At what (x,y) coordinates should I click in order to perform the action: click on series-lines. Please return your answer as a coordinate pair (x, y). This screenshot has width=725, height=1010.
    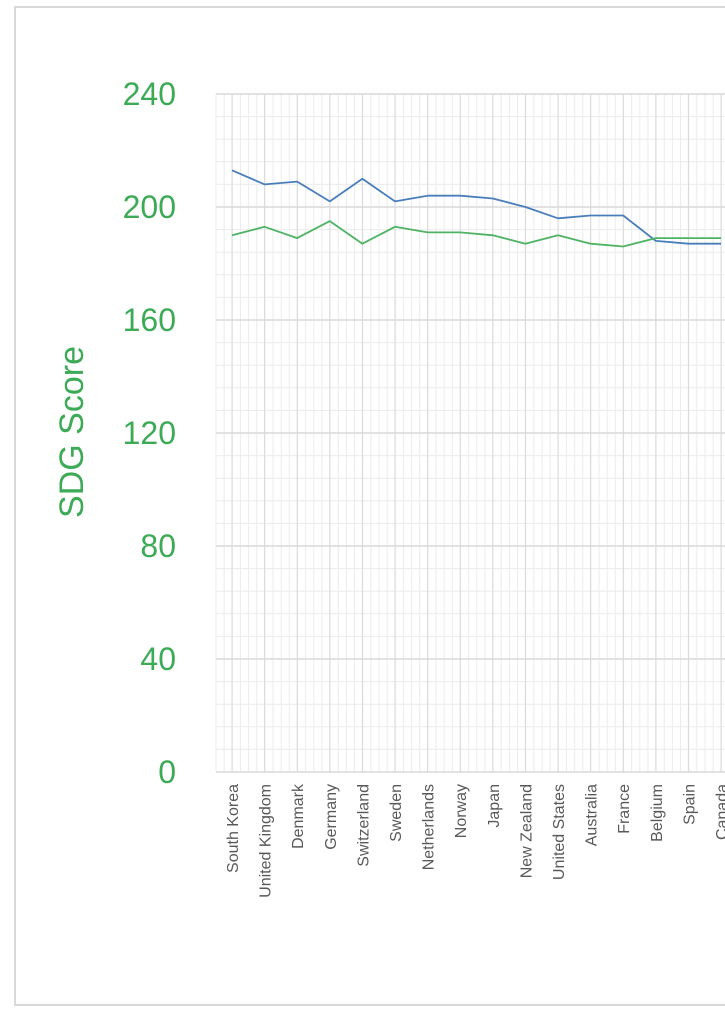
    Looking at the image, I should click on (476, 208).